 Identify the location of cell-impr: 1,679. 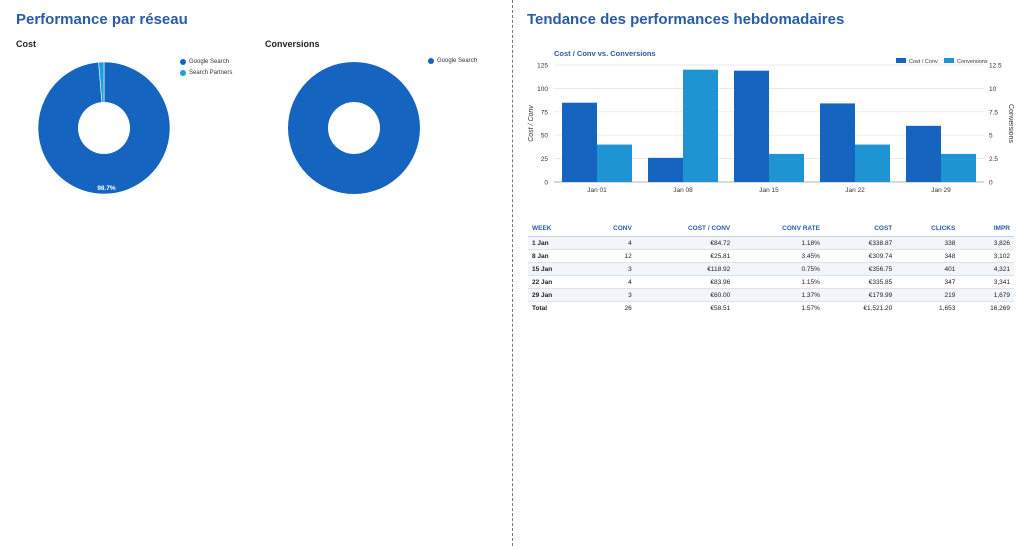
(986, 295).